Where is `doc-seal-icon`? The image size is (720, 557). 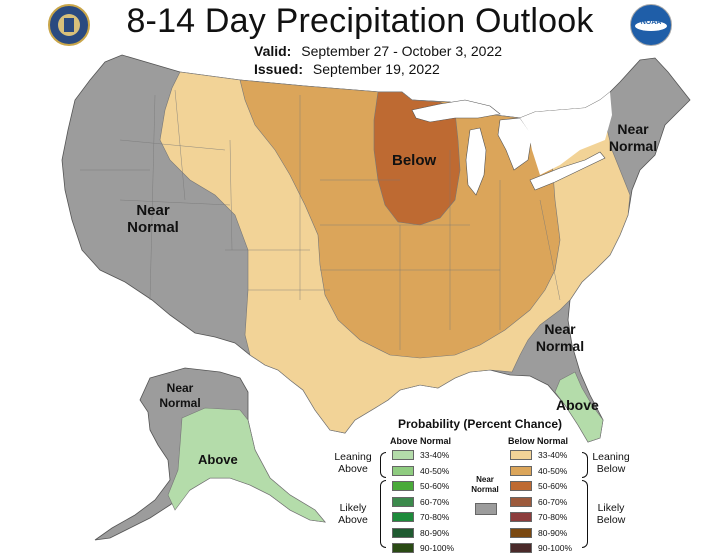
doc-seal-icon is located at coordinates (69, 25).